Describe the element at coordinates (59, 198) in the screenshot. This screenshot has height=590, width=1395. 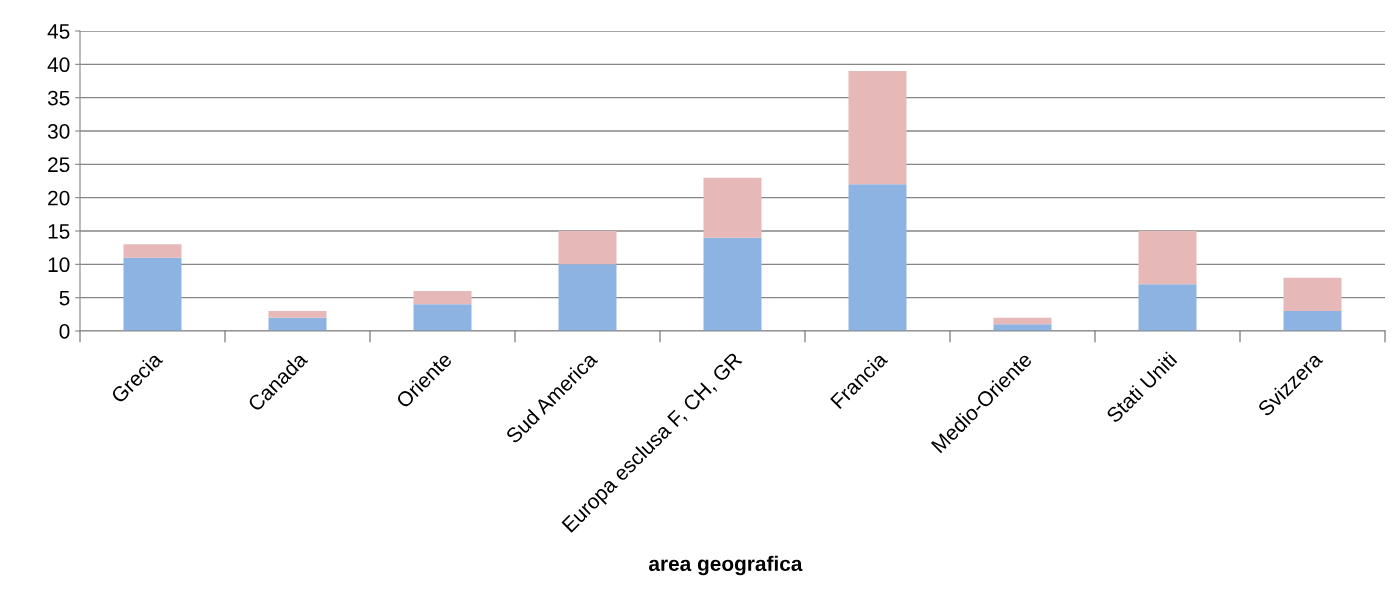
I see `y-tick-label: 20` at that location.